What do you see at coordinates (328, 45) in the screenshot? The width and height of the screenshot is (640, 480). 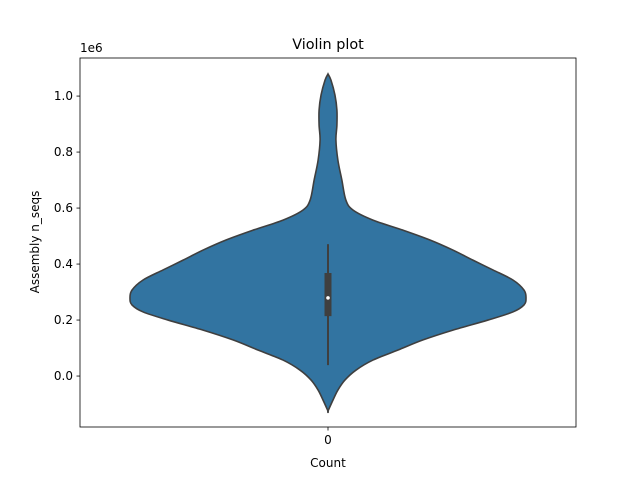 I see `chart-title: Violin plot` at bounding box center [328, 45].